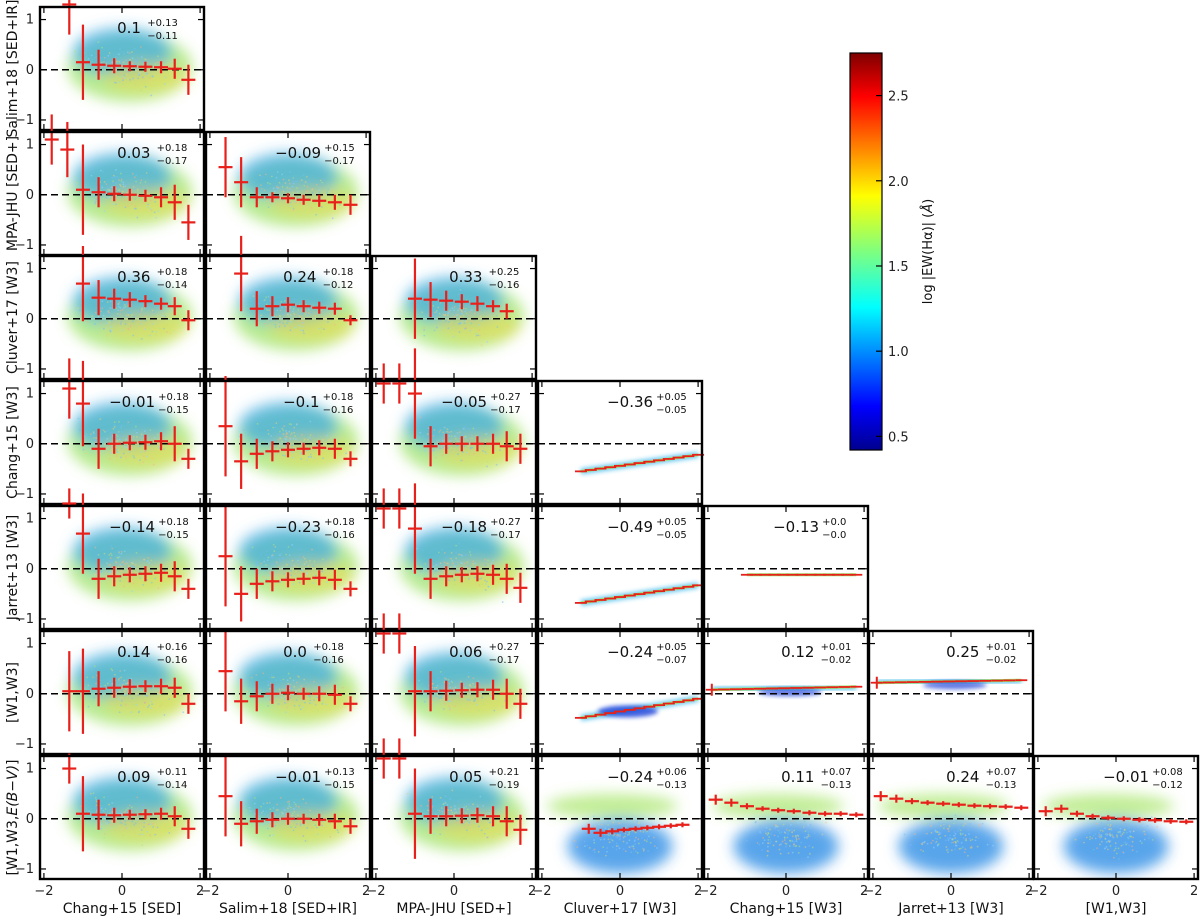 The width and height of the screenshot is (1200, 919). I want to click on panel-r1-c0: 0.03 +0.18−0.17, so click(122, 185).